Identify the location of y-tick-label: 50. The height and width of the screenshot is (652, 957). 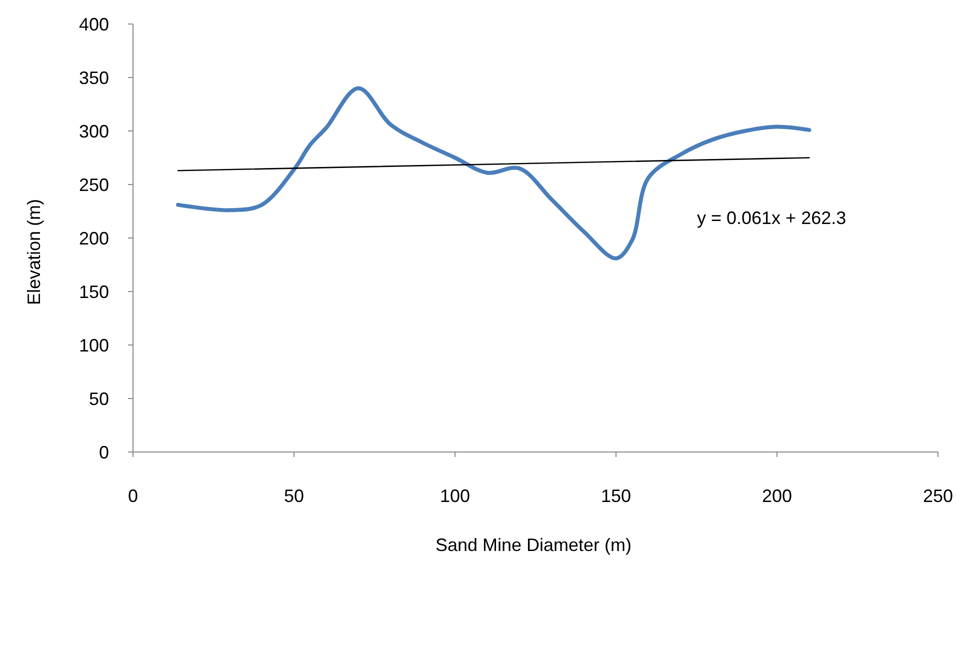
(98, 398).